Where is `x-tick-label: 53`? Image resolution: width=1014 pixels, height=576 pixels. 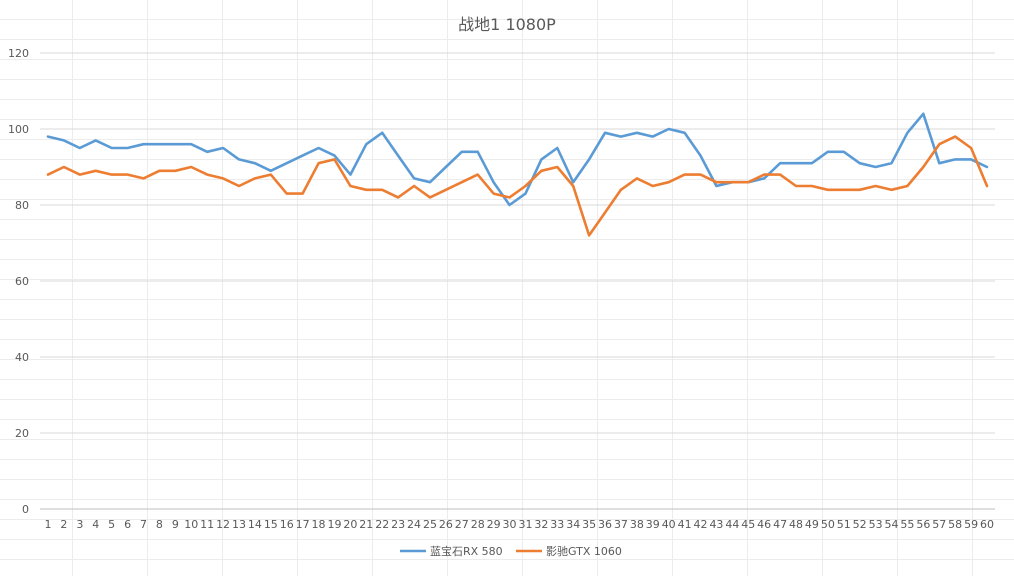 x-tick-label: 53 is located at coordinates (876, 524).